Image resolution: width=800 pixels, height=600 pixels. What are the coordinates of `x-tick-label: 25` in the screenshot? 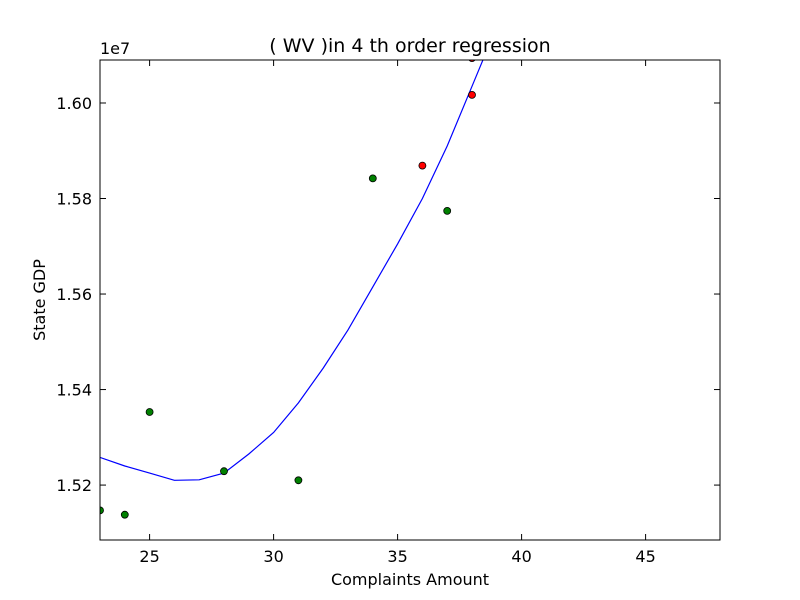 It's located at (149, 556).